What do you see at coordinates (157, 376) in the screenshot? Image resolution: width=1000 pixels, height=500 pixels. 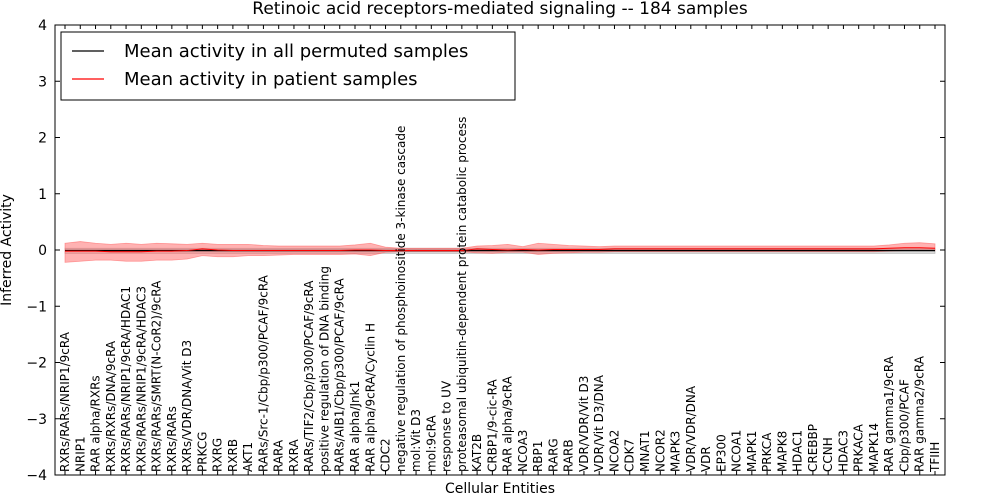 I see `x-tick-label: RXRs/RARs/SMRT(N-CoR2)/9cRA` at bounding box center [157, 376].